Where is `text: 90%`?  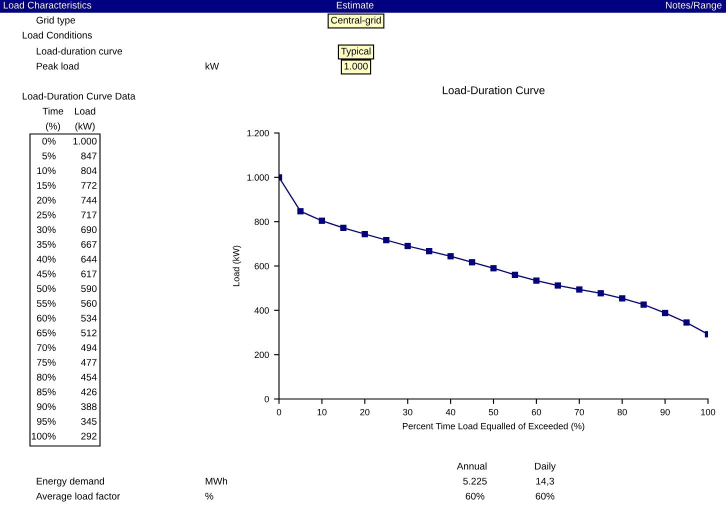 text: 90% is located at coordinates (46, 406).